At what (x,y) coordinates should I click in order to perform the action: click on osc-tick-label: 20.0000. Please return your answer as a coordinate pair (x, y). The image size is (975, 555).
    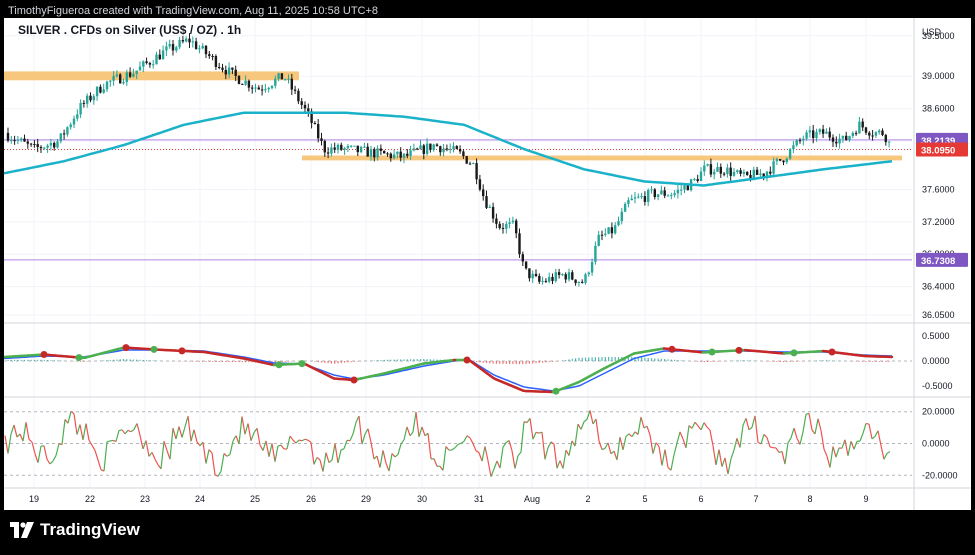
    Looking at the image, I should click on (938, 412).